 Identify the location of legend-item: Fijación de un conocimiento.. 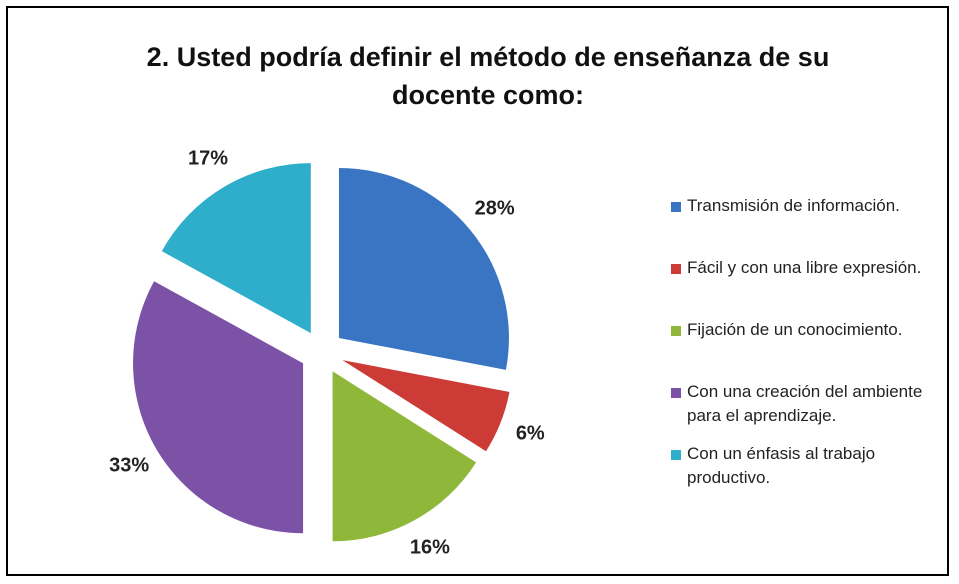
(815, 349).